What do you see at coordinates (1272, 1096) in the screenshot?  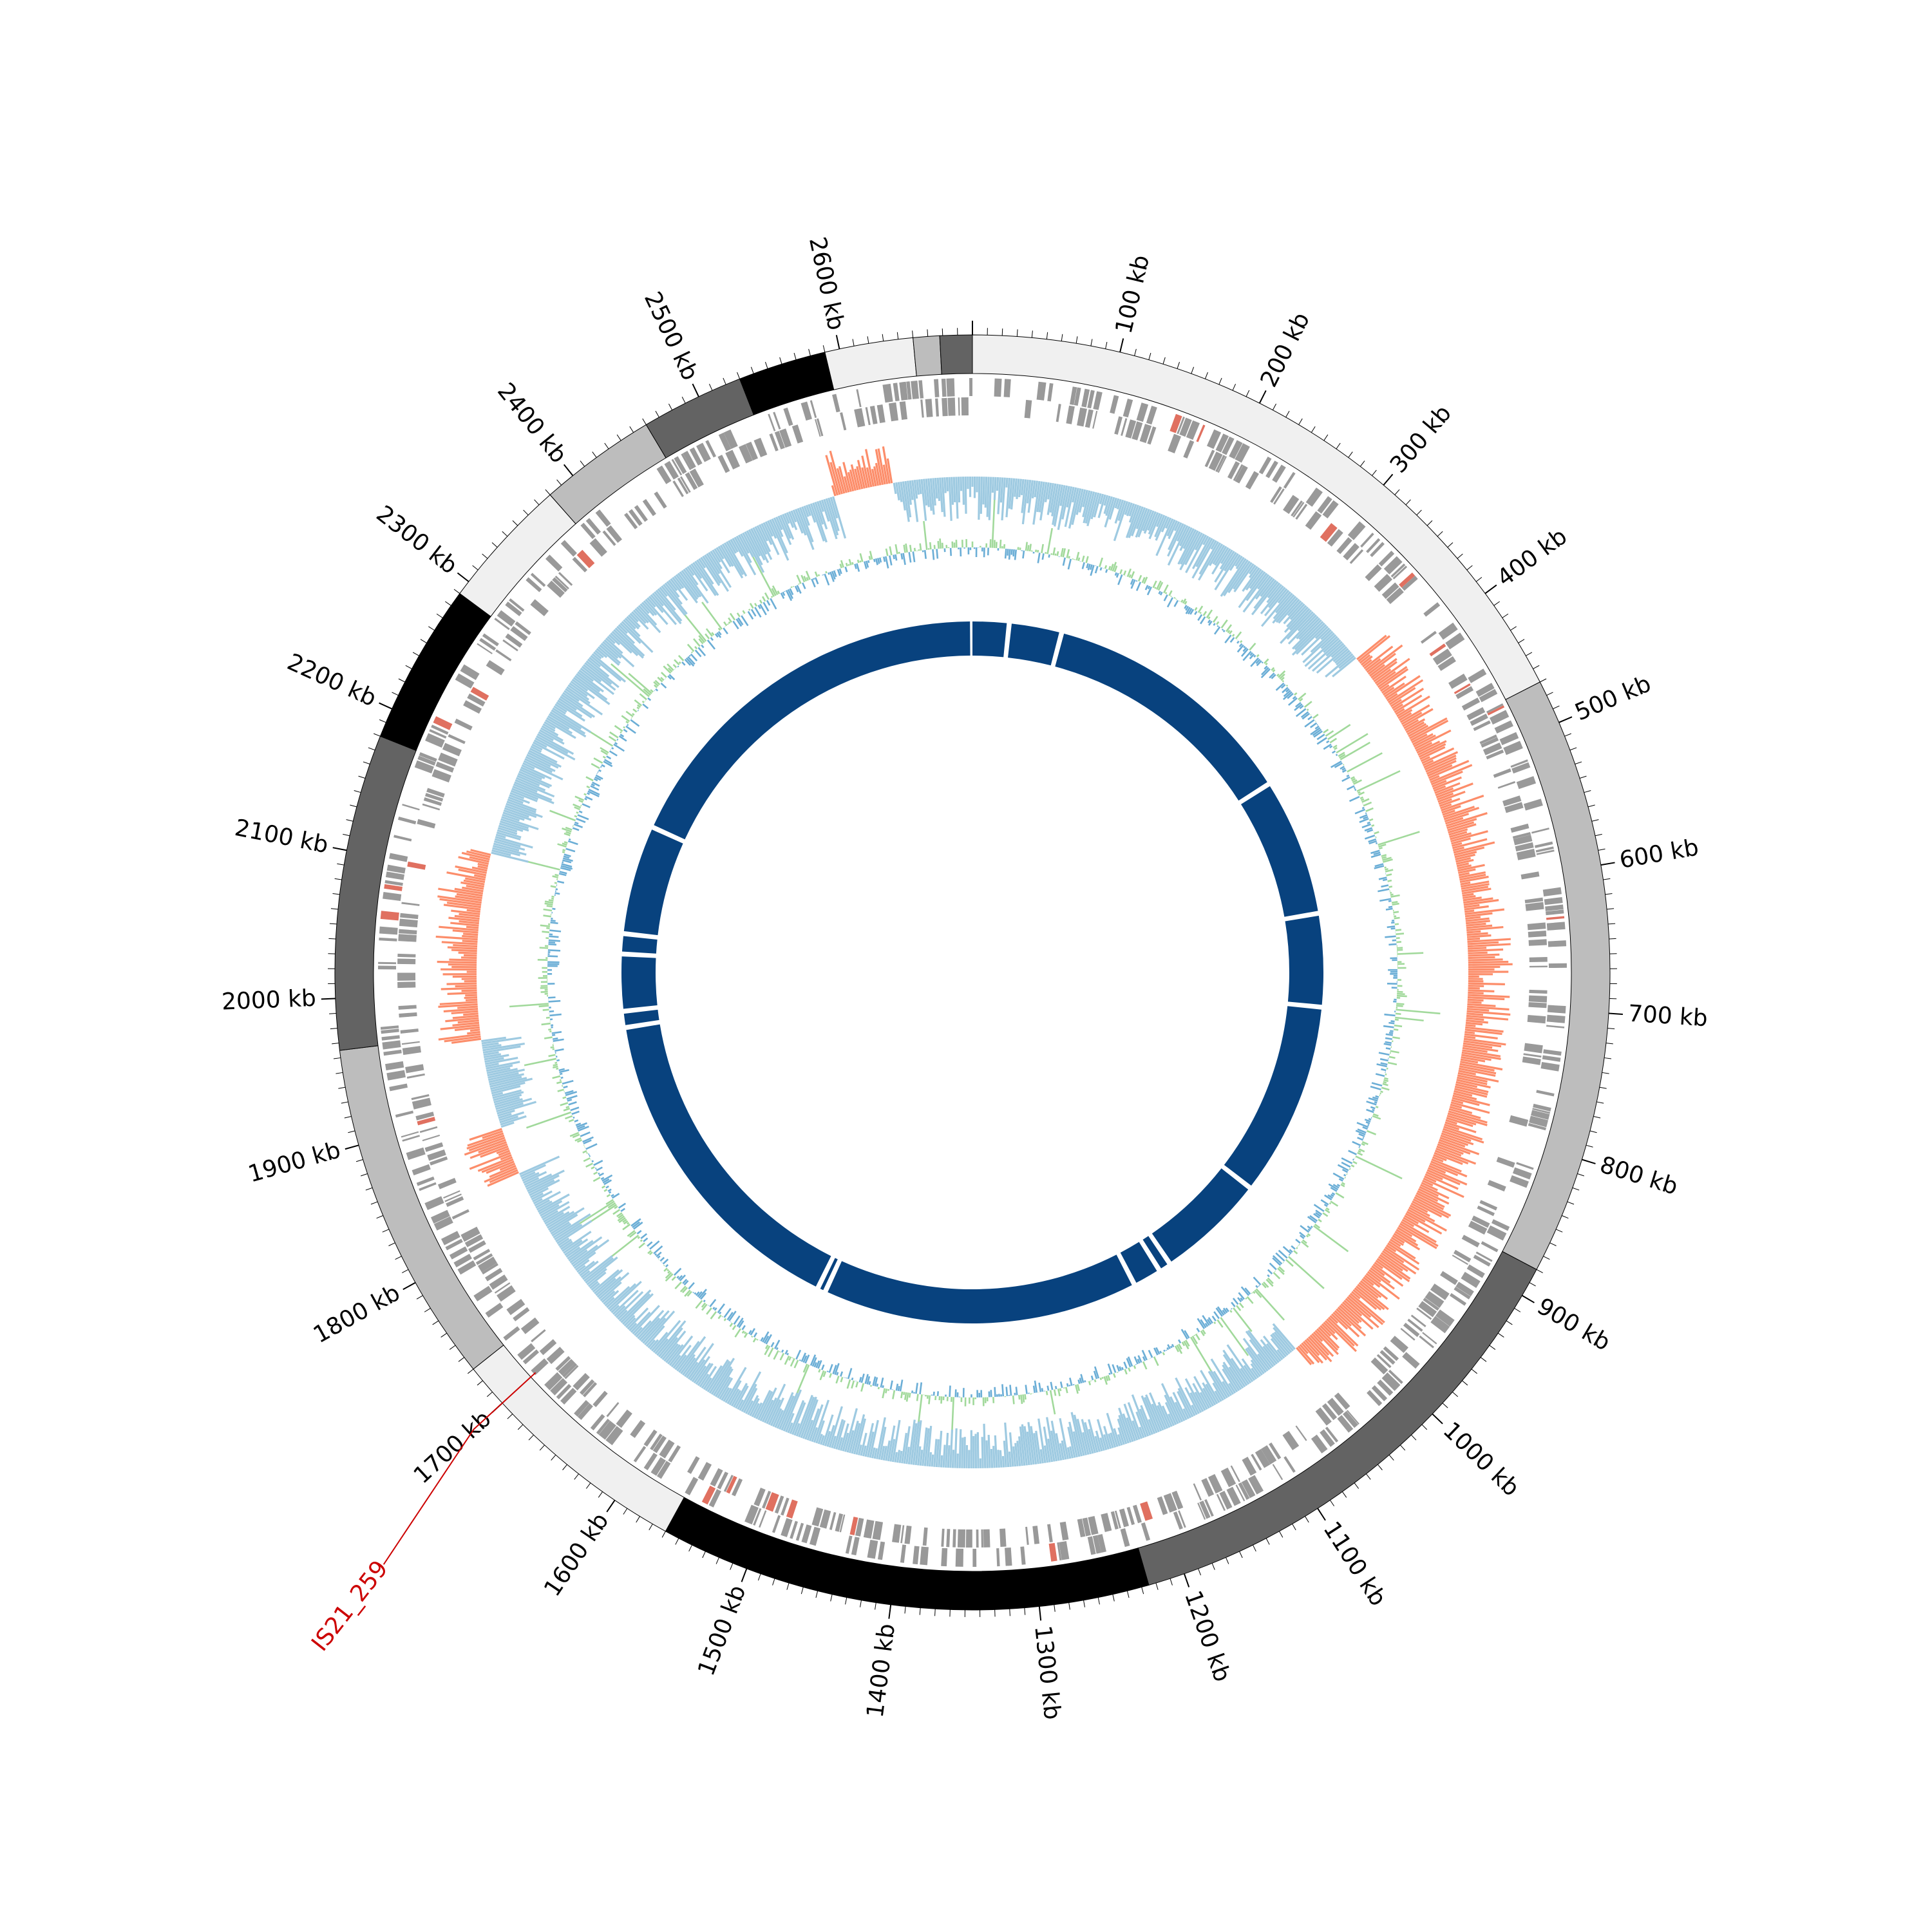 I see `alignment-block` at bounding box center [1272, 1096].